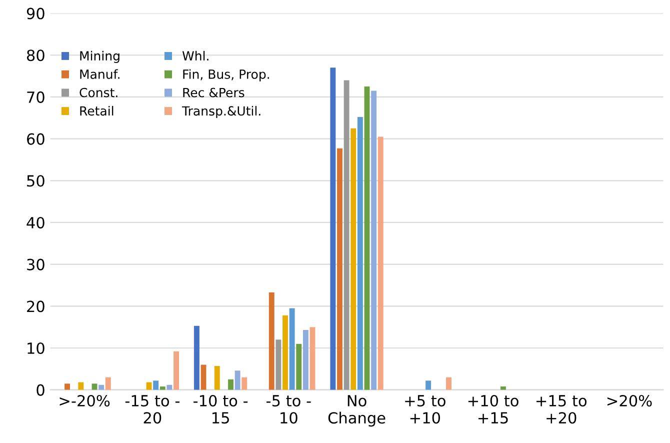  I want to click on x-tick-label: >-20%, so click(85, 400).